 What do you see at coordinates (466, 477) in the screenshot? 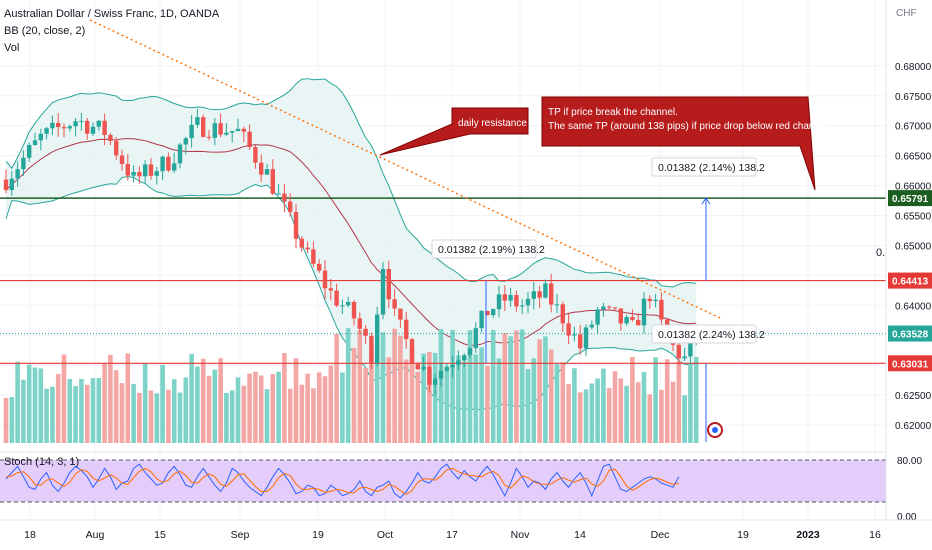
I see `stochastic-pane: Stoch (14, 3, 1)` at bounding box center [466, 477].